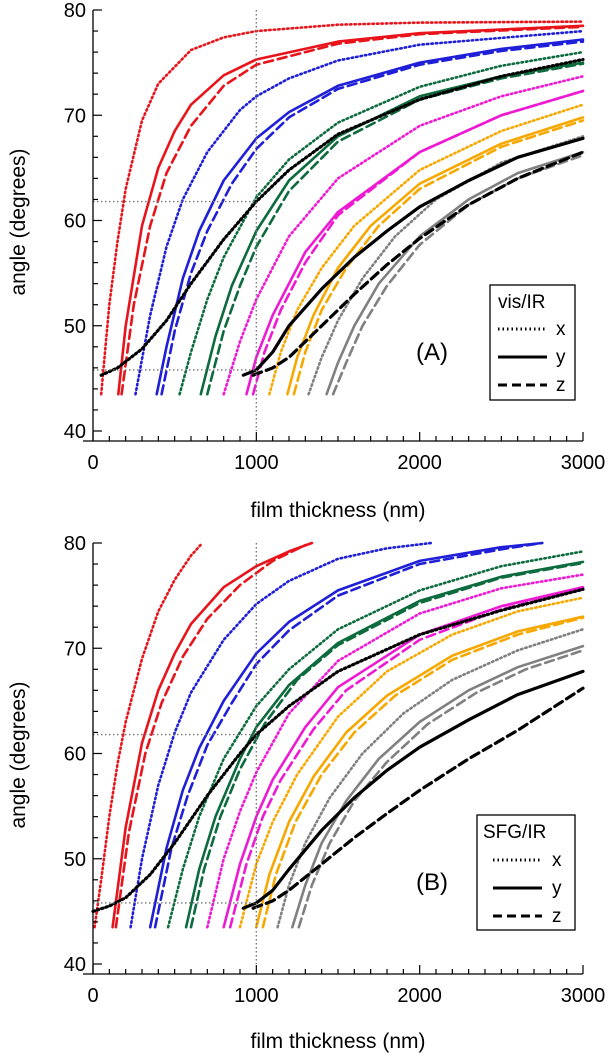  I want to click on panel-label: (B), so click(432, 882).